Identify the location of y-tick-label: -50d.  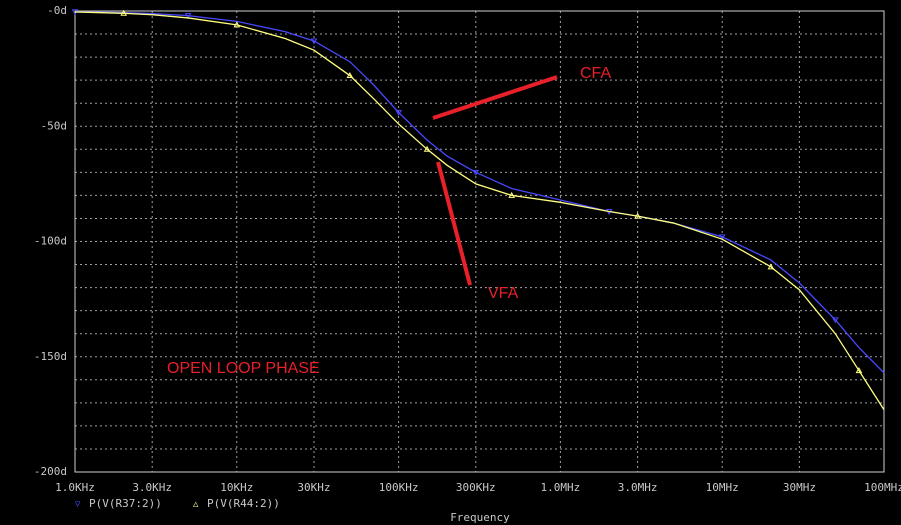
(54, 125).